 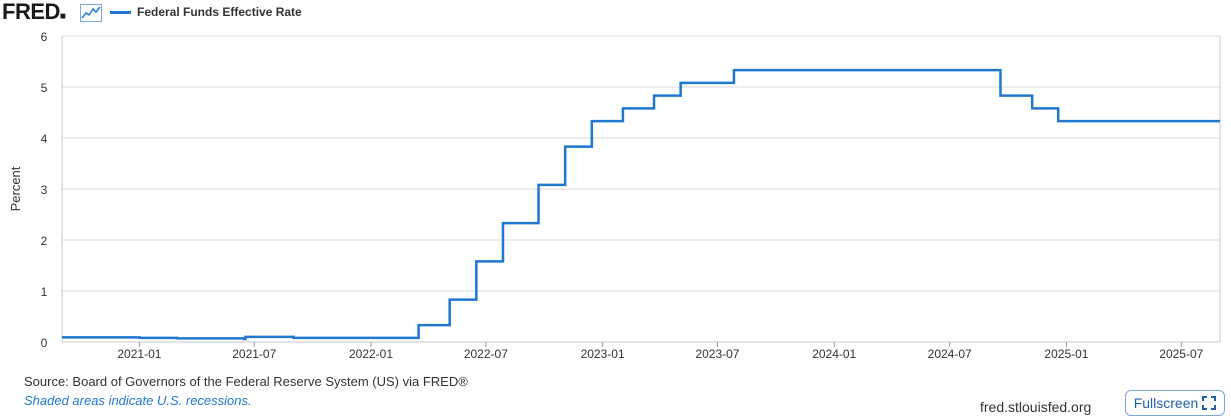 What do you see at coordinates (44, 241) in the screenshot?
I see `y-tick-label: 2` at bounding box center [44, 241].